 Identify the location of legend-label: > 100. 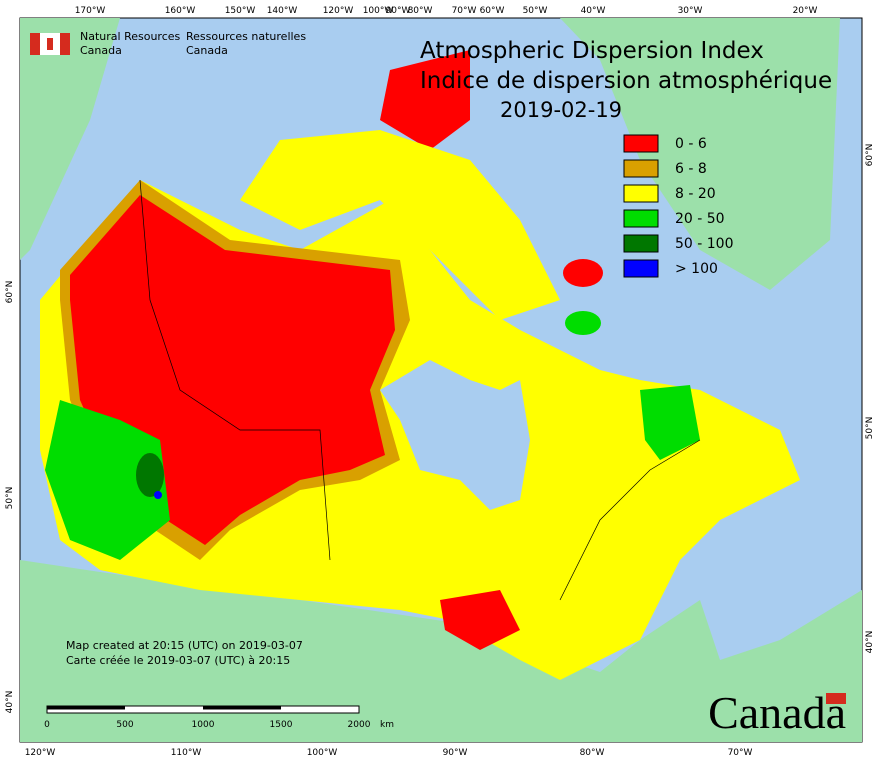
(696, 269).